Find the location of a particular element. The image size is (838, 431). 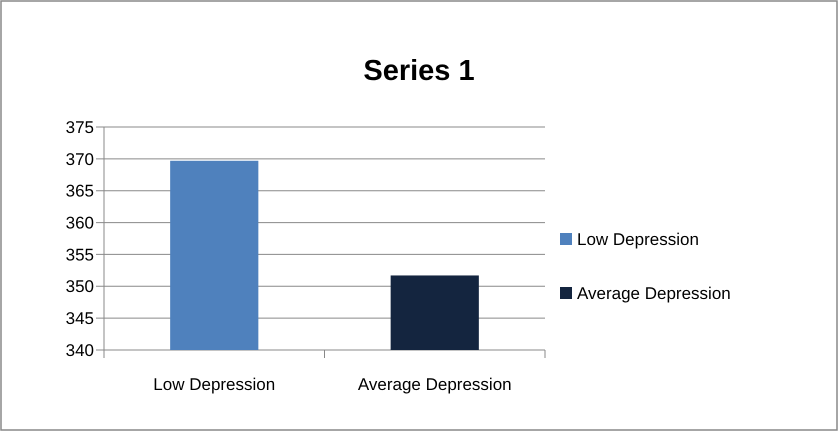

y-tick-label: 355 is located at coordinates (80, 254).